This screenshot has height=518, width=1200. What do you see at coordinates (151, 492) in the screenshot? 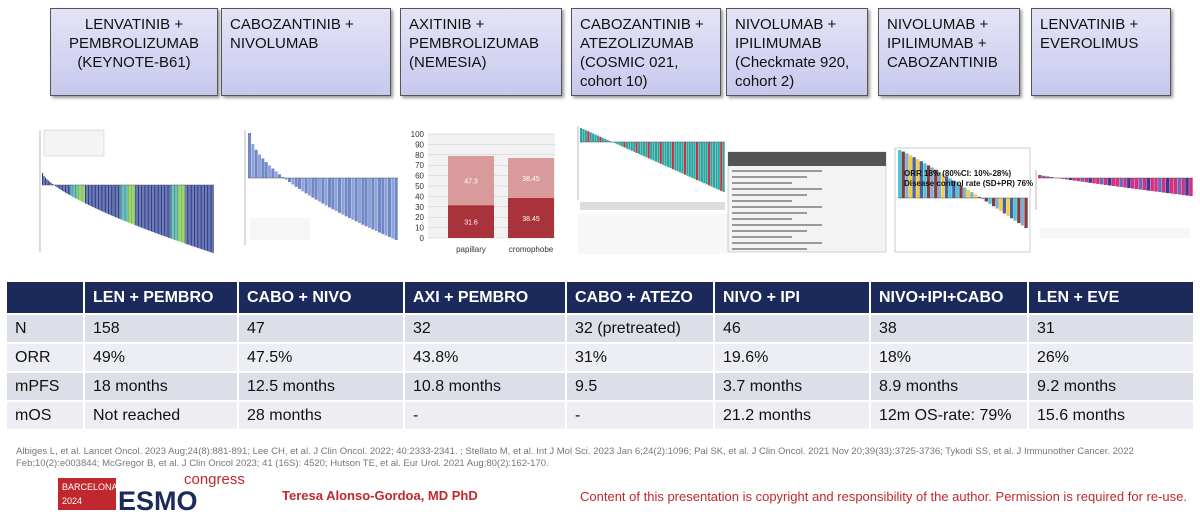
I see `esmo-logo: BARCELONA 2024 ESMO congress` at bounding box center [151, 492].